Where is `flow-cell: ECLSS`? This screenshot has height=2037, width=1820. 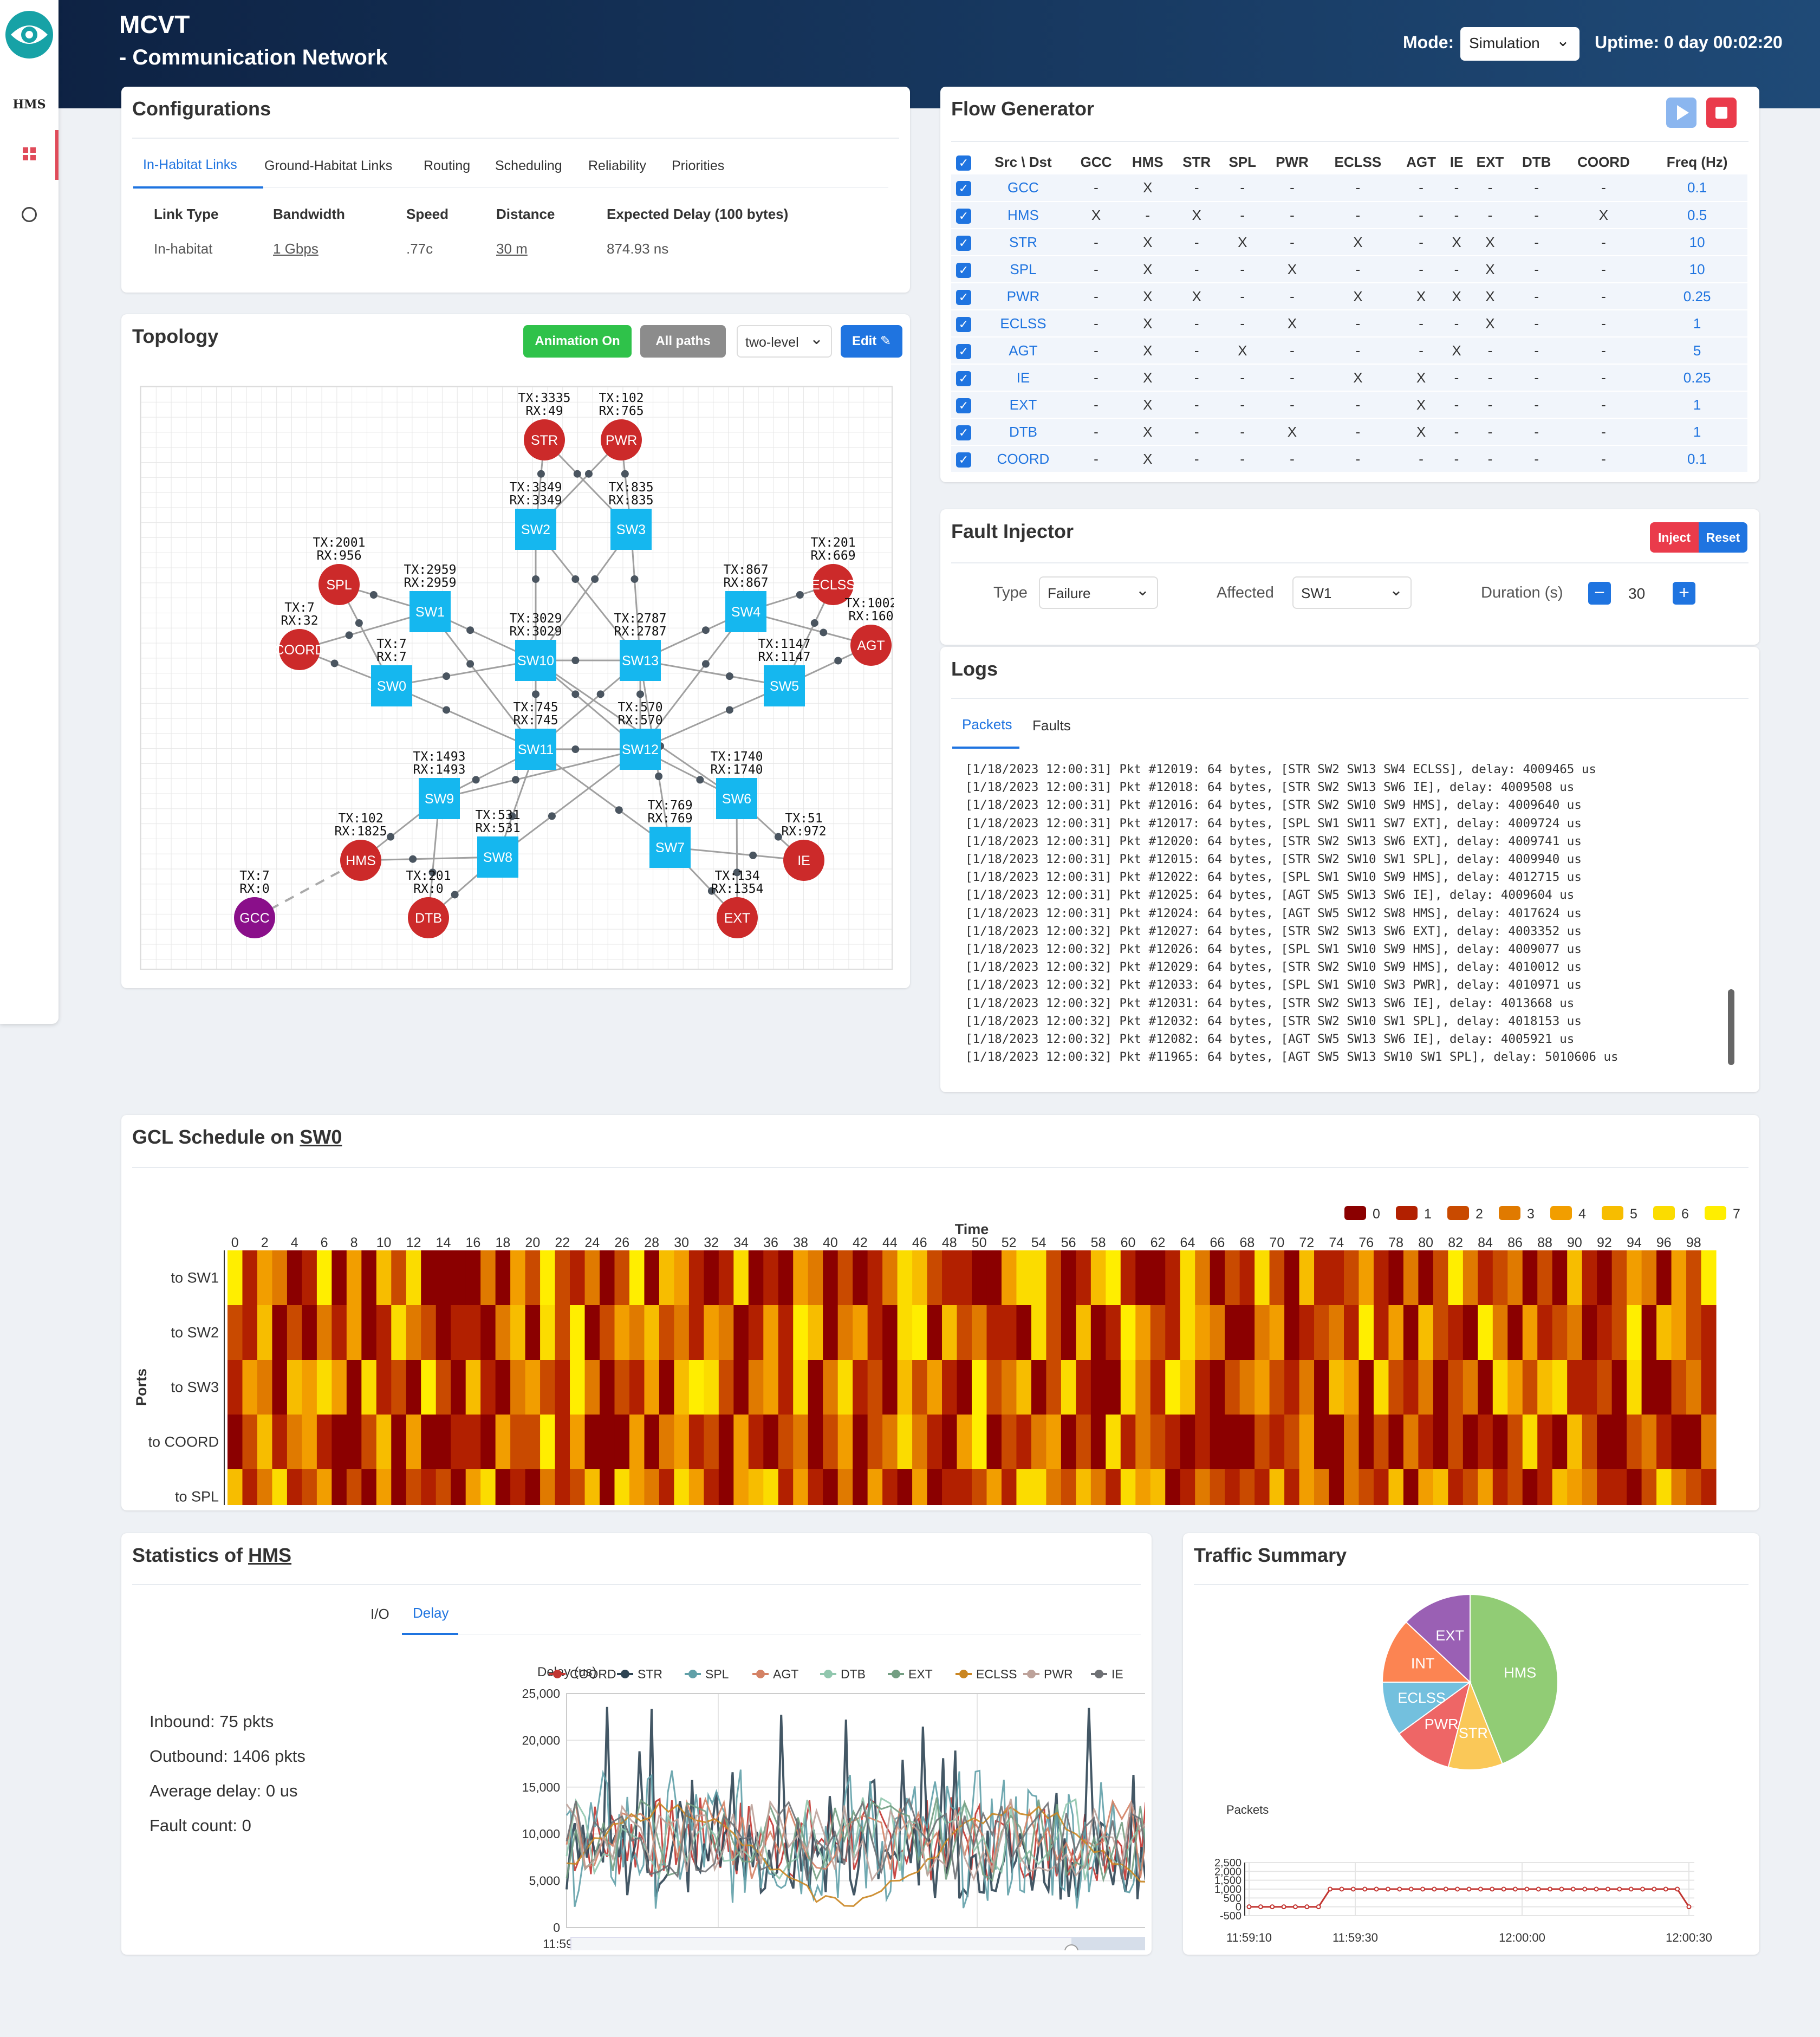 flow-cell: ECLSS is located at coordinates (1023, 324).